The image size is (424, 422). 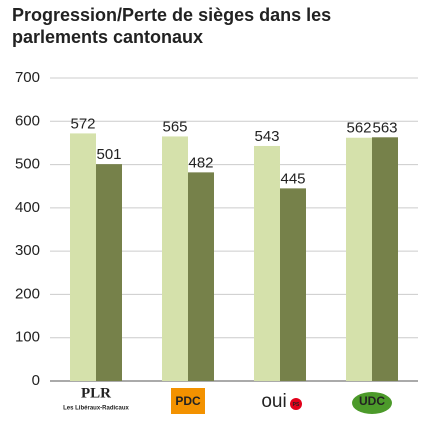 I want to click on y-tick-label: 500, so click(x=27, y=164).